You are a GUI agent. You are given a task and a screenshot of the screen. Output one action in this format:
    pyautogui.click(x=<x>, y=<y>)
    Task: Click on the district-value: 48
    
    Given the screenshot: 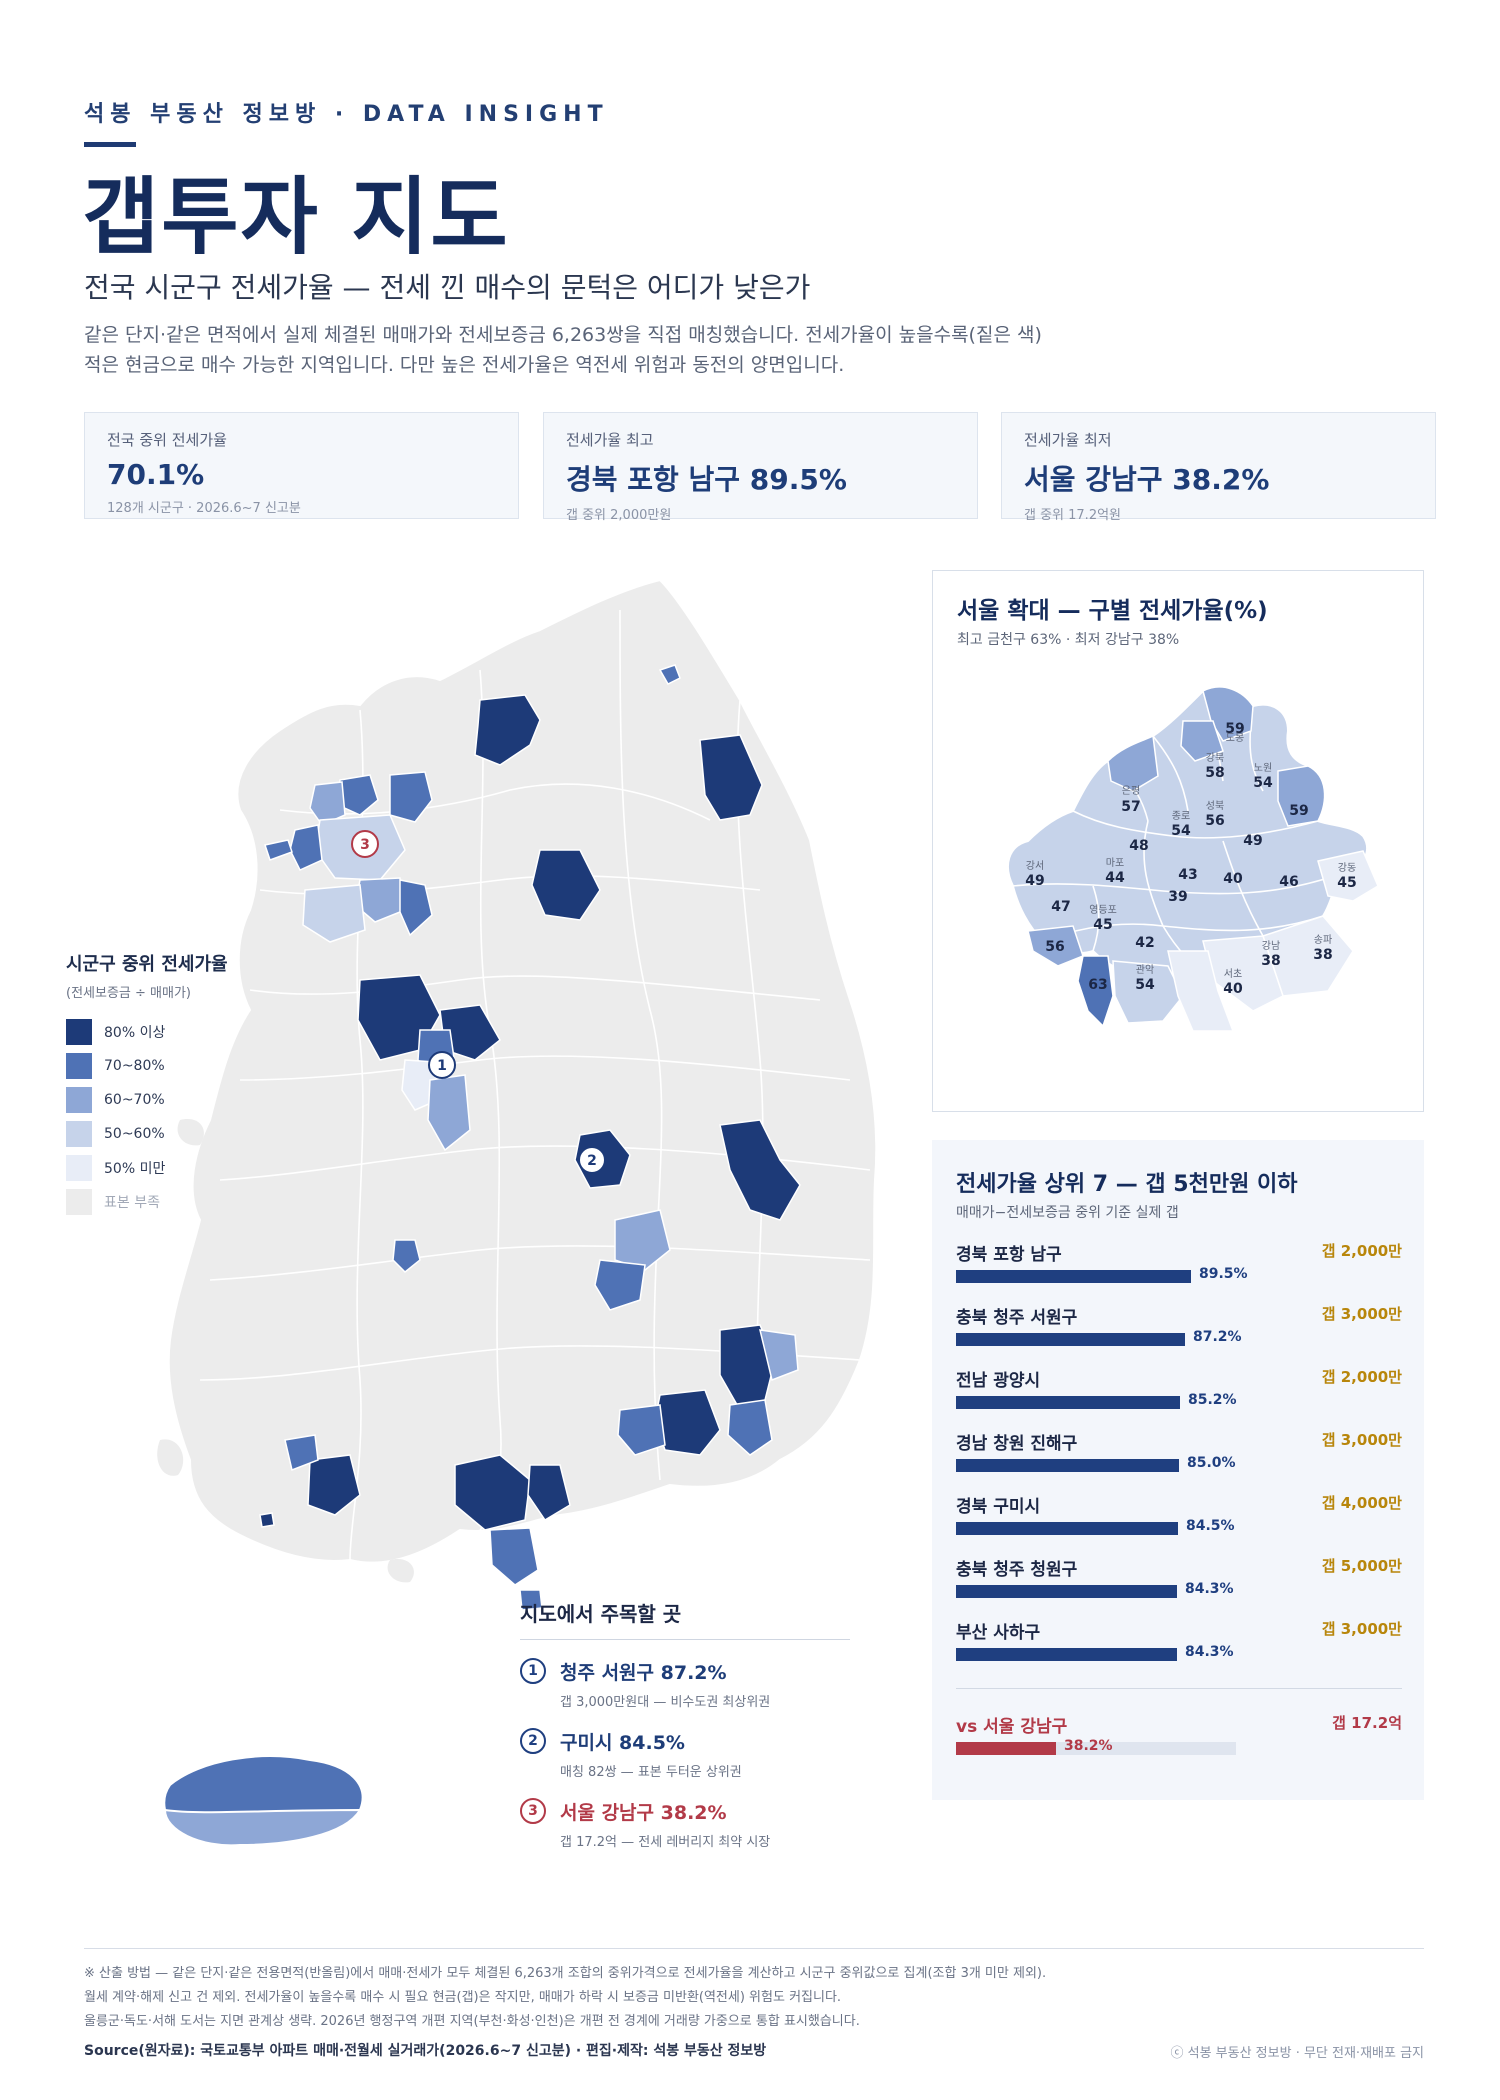 What is the action you would take?
    pyautogui.click(x=1138, y=846)
    